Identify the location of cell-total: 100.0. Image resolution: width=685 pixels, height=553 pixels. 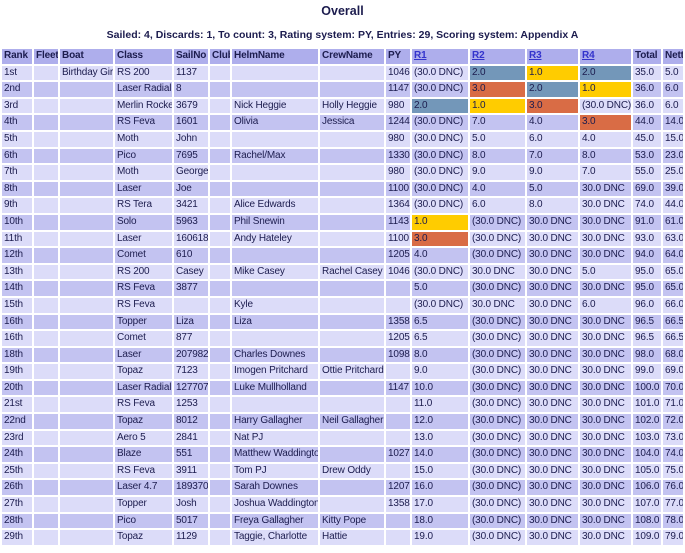
(647, 388).